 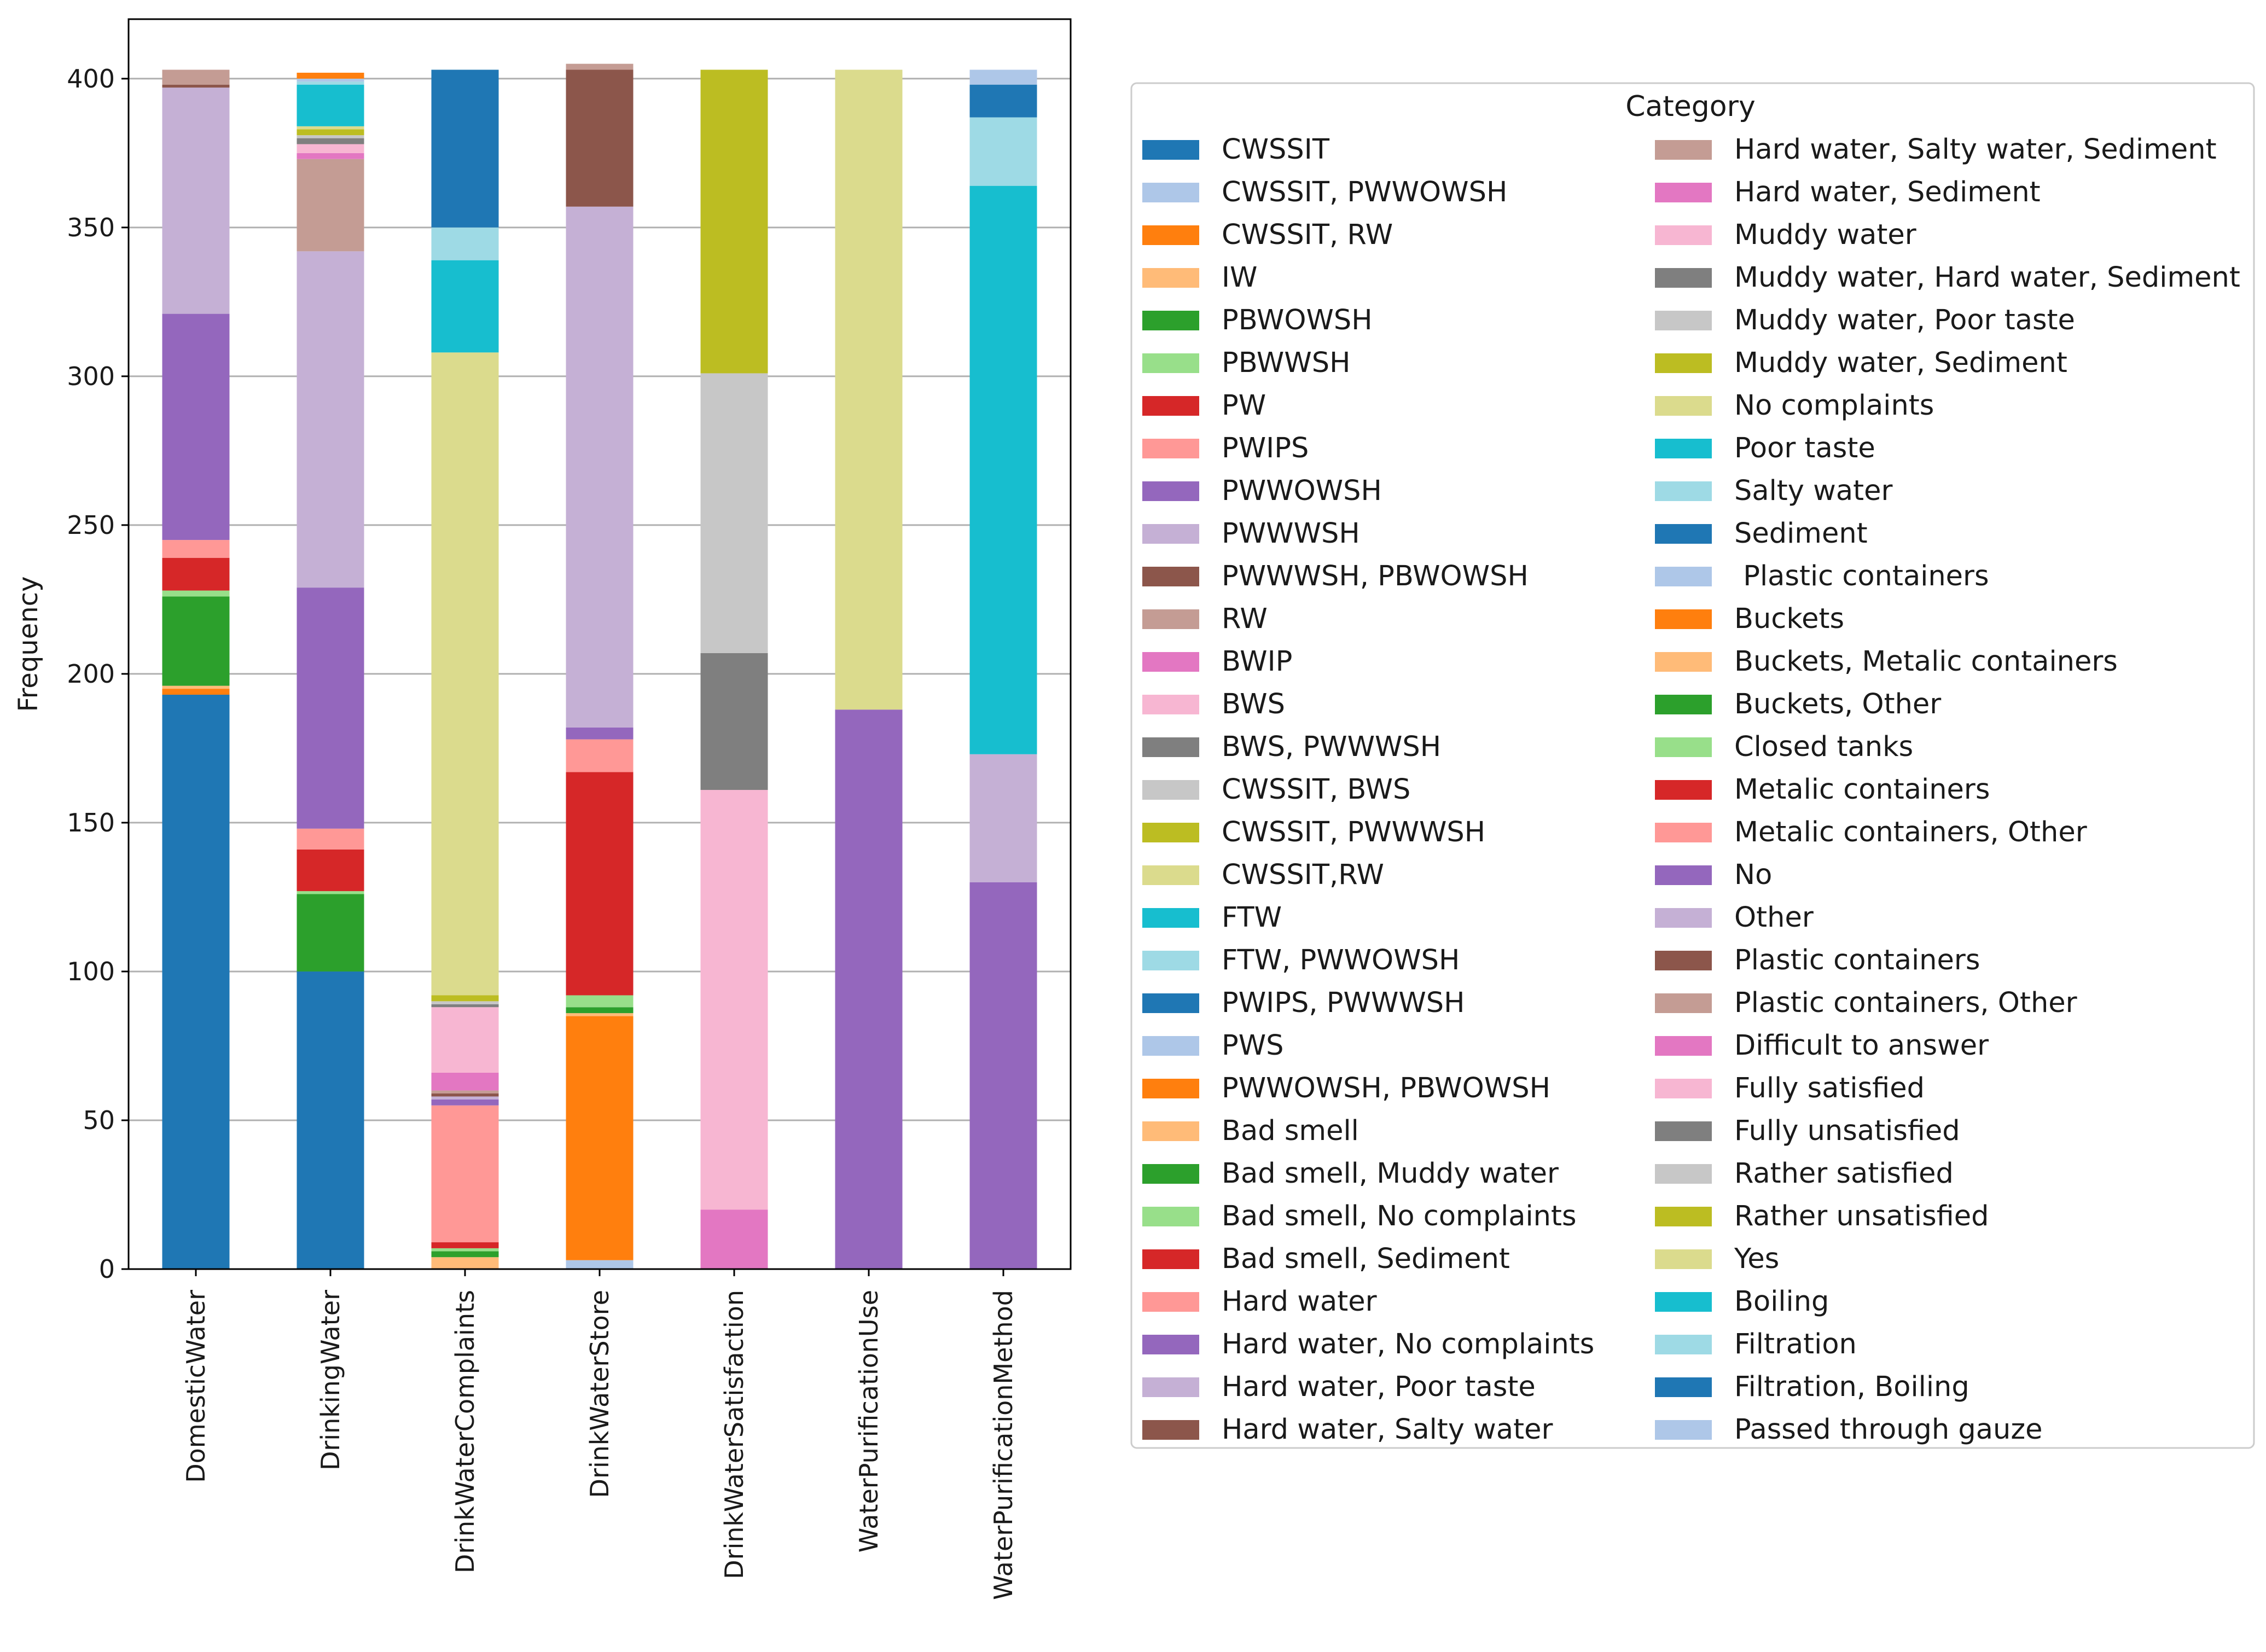 What do you see at coordinates (91, 823) in the screenshot?
I see `y-tick-label-150: 150` at bounding box center [91, 823].